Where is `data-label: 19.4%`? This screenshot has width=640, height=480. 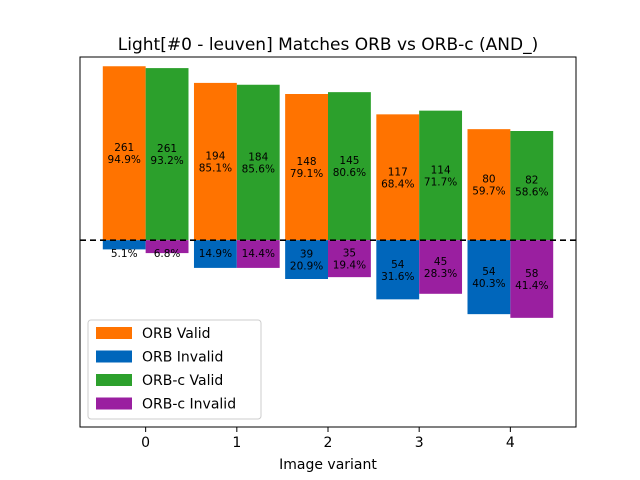 data-label: 19.4% is located at coordinates (349, 266).